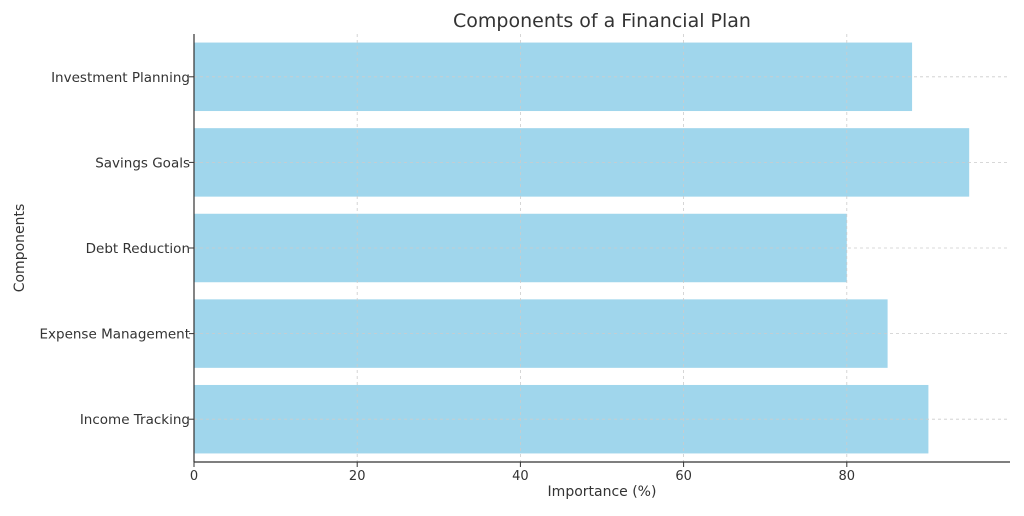 The height and width of the screenshot is (516, 1024). Describe the element at coordinates (138, 249) in the screenshot. I see `y-tick-label: Debt Reduction` at that location.